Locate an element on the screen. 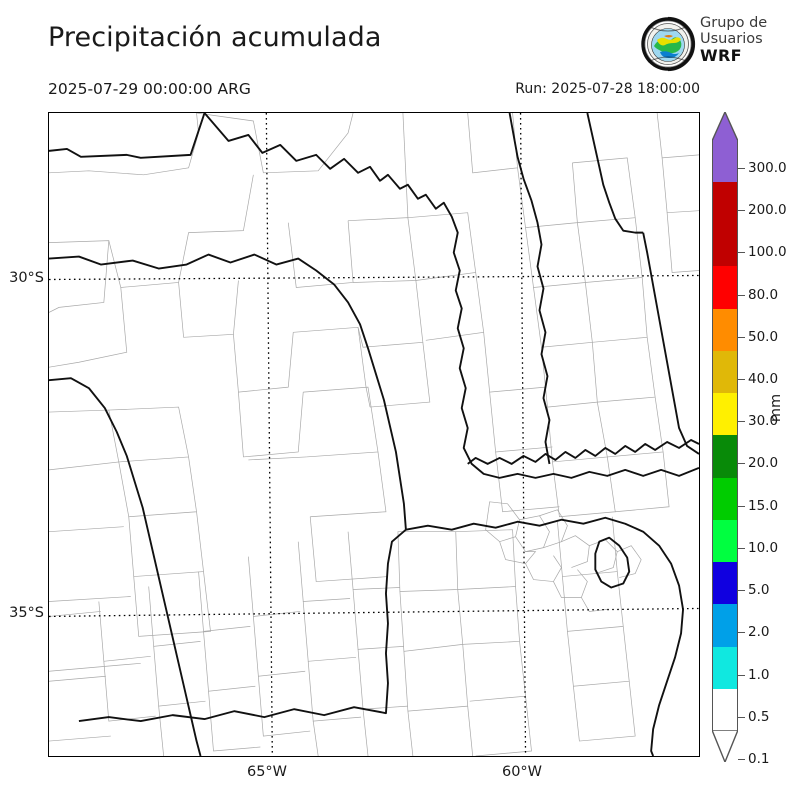 The width and height of the screenshot is (800, 800). colorbar-tick-label-0: 300.0 is located at coordinates (767, 168).